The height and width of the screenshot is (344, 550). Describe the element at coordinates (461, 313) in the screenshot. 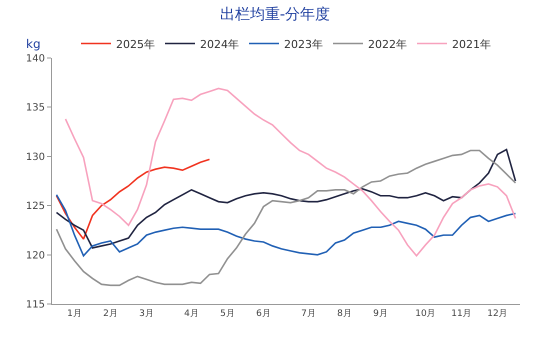

I see `x-tick-label: 11月` at that location.